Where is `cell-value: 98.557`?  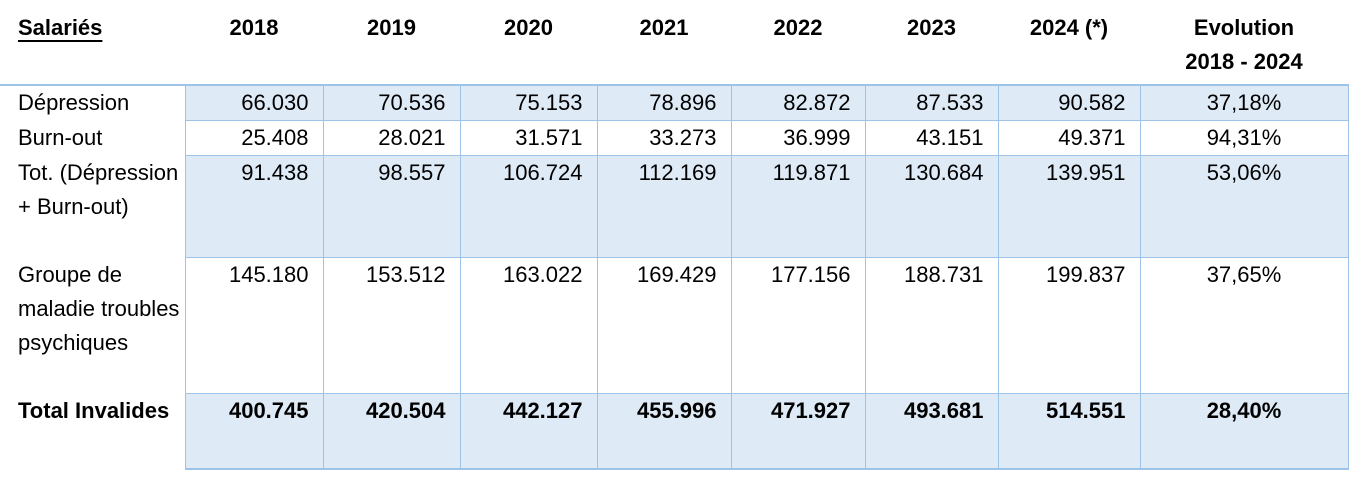 cell-value: 98.557 is located at coordinates (391, 206).